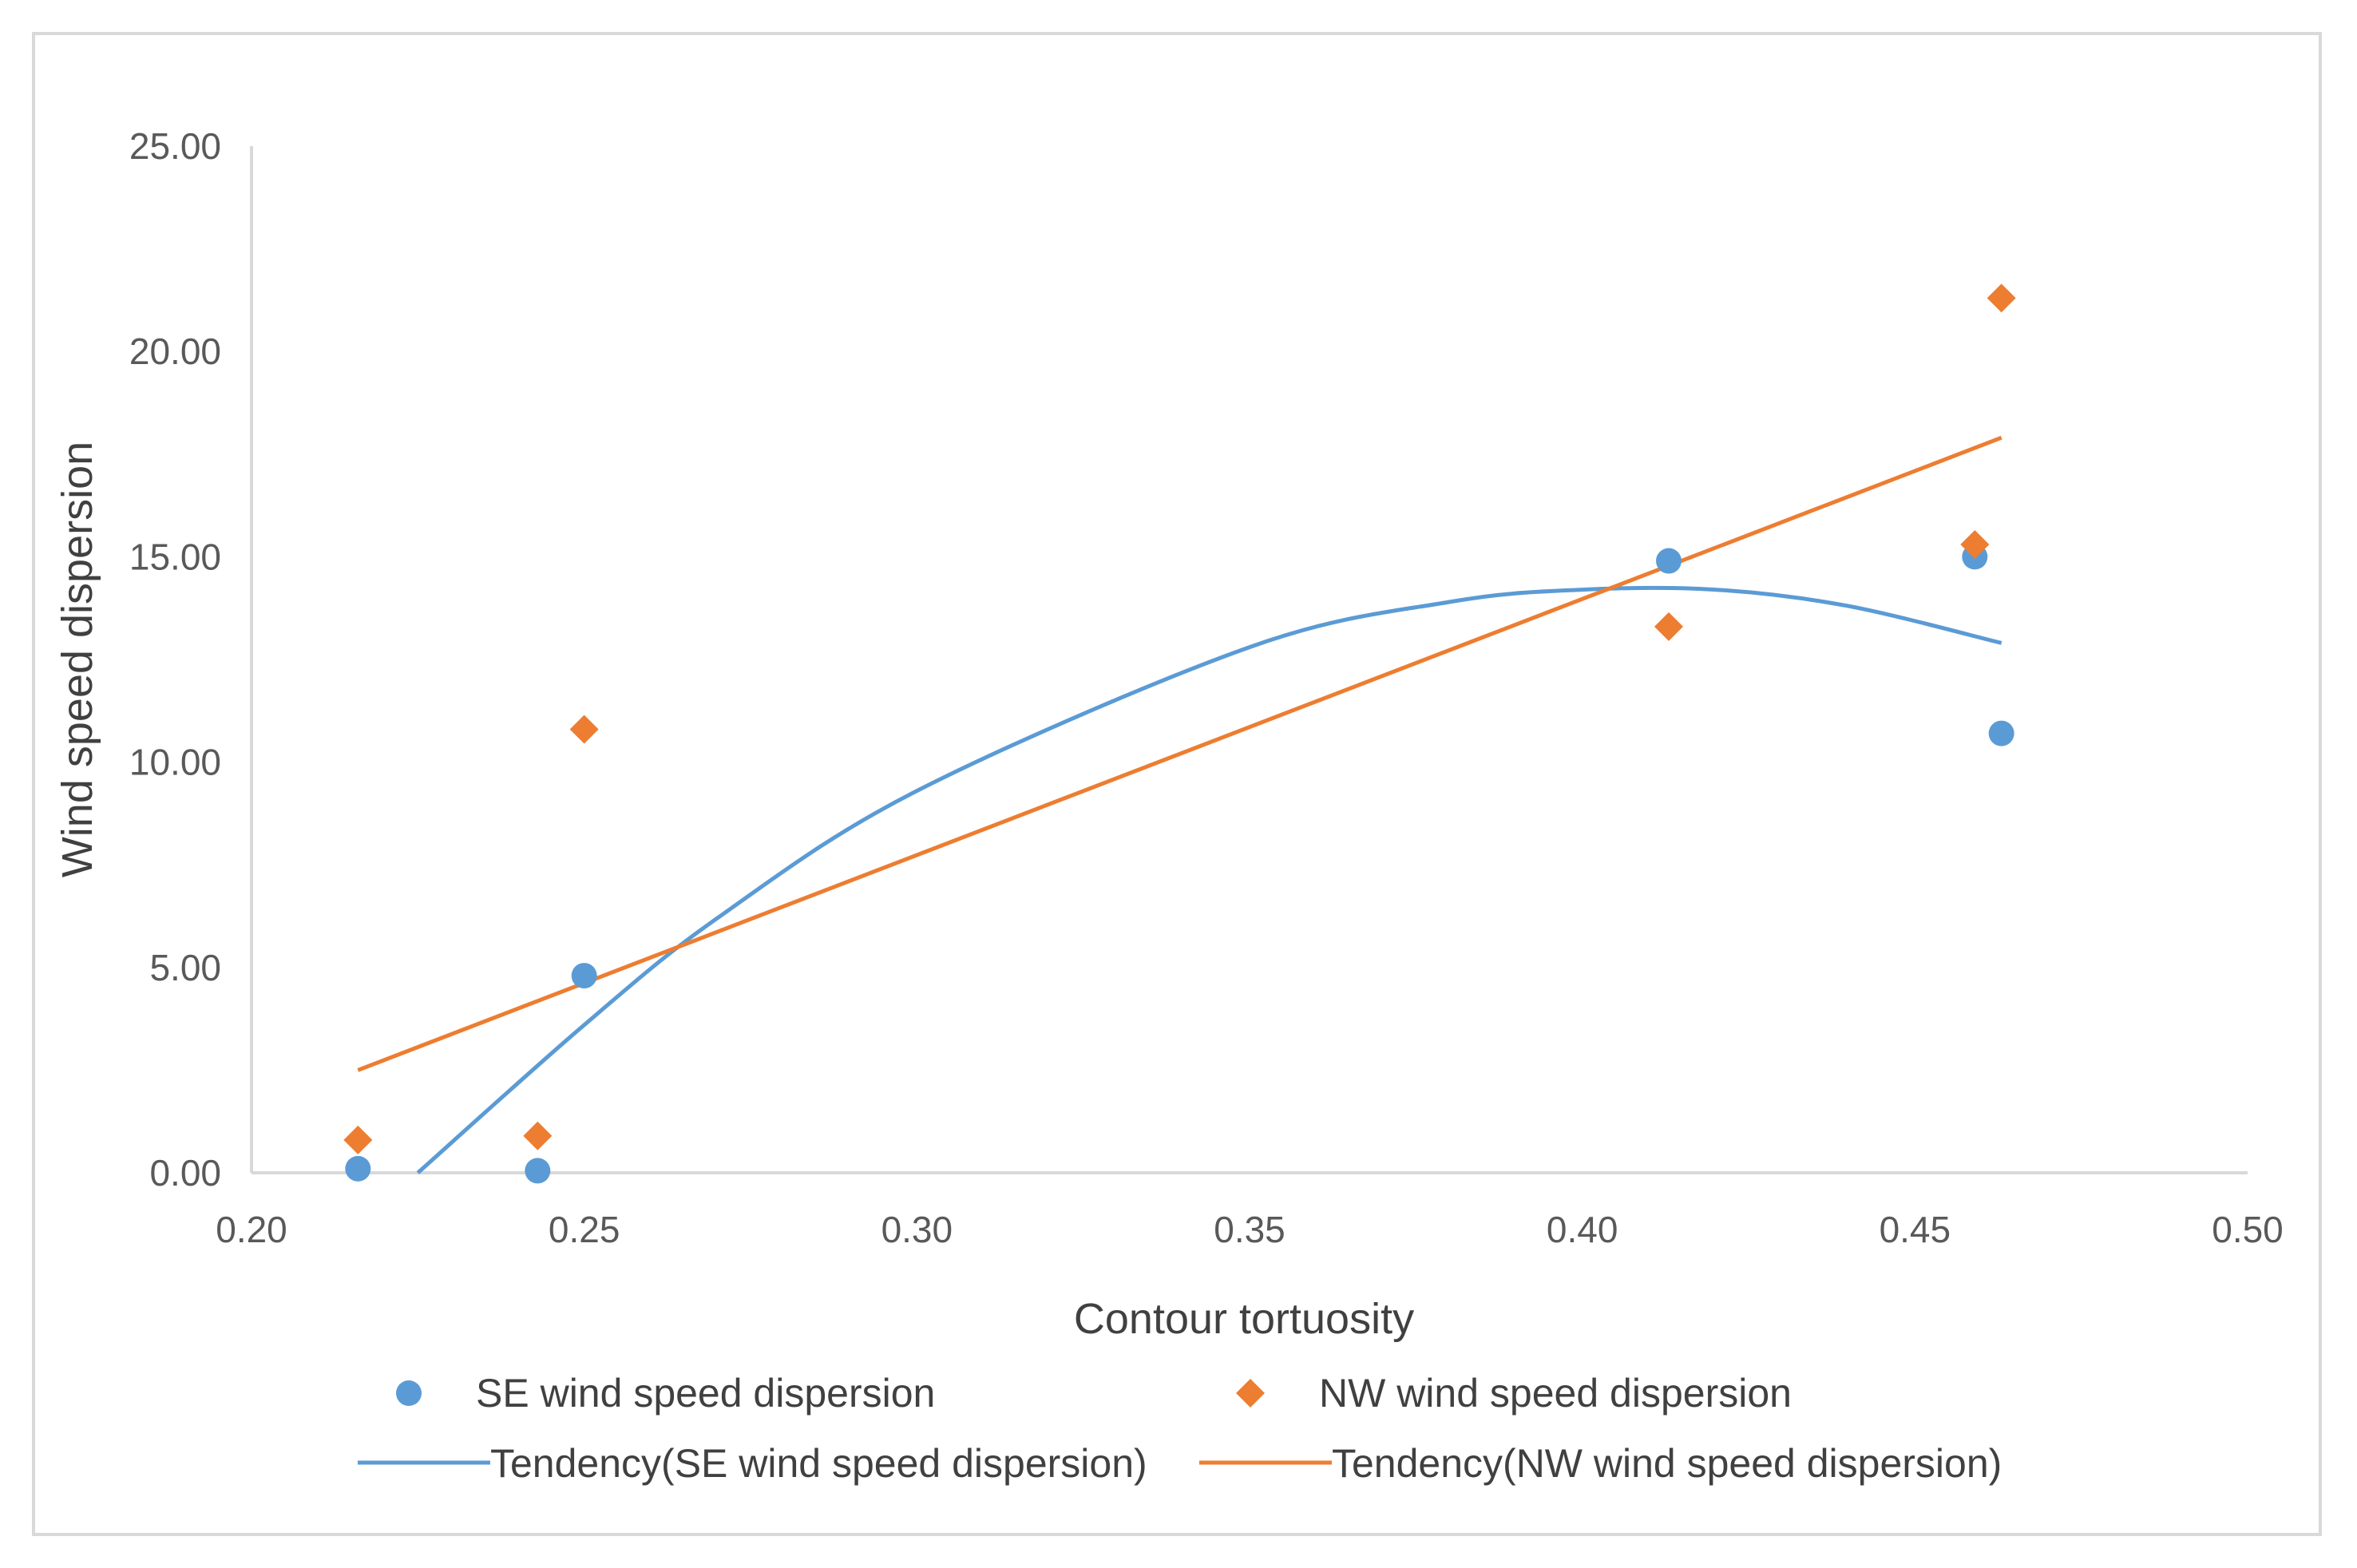 The height and width of the screenshot is (1568, 2357). Describe the element at coordinates (175, 146) in the screenshot. I see `y-tick-label: 25.00` at that location.